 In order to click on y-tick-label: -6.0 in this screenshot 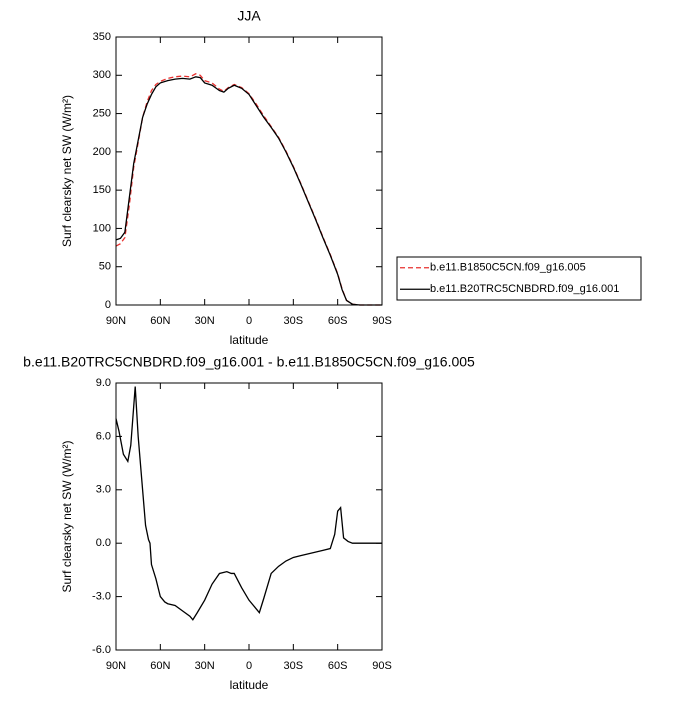, I will do `click(101, 650)`.